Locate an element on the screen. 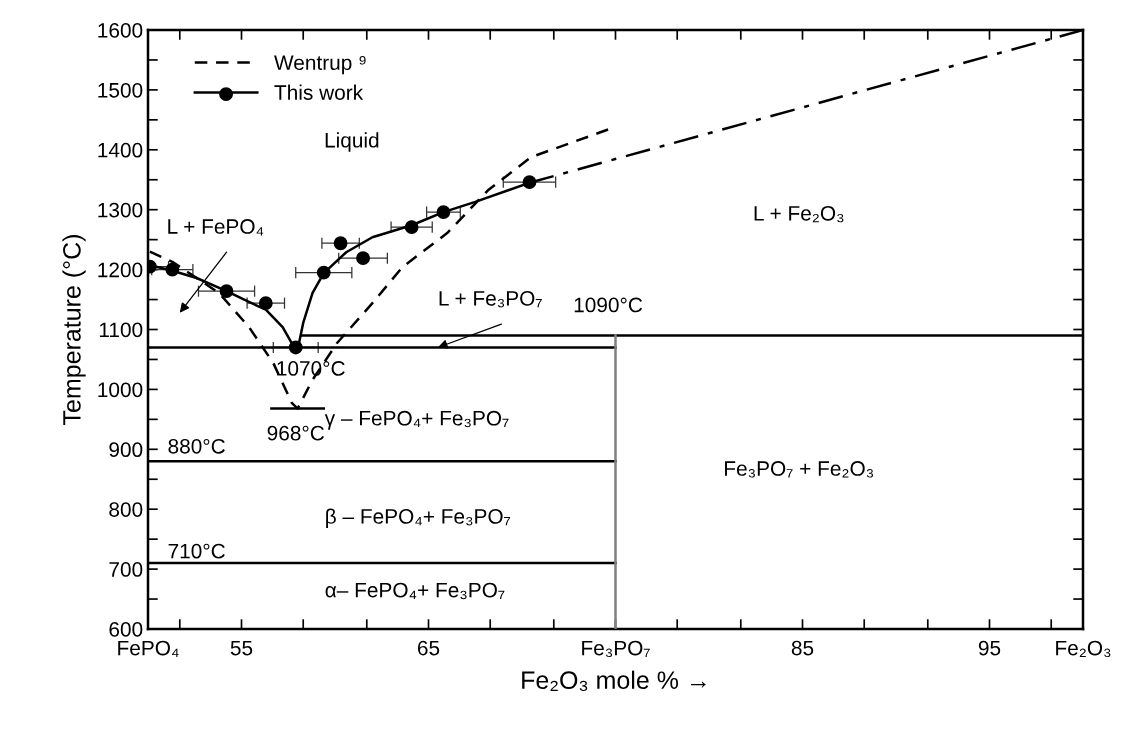 This screenshot has height=745, width=1125. y-tick-label: 700 is located at coordinates (126, 569).